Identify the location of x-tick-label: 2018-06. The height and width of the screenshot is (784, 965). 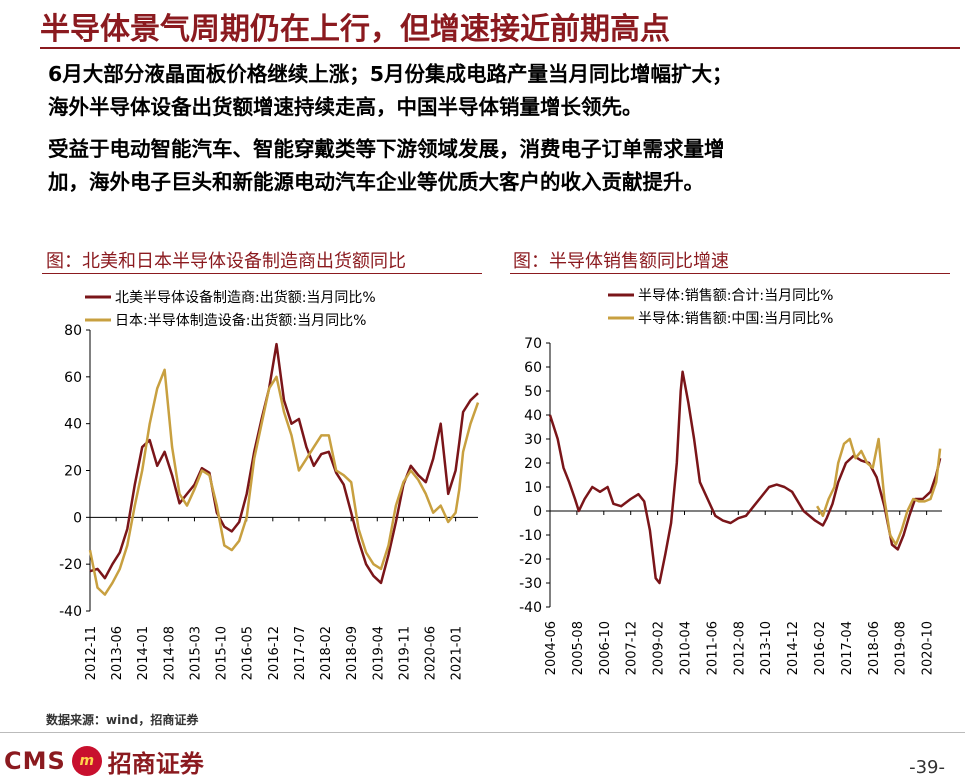
(874, 648).